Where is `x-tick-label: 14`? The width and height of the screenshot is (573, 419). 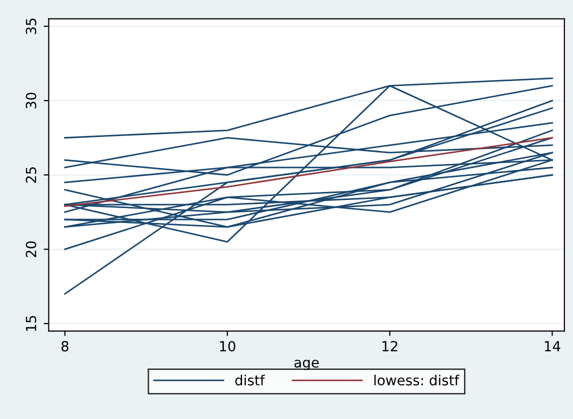
x-tick-label: 14 is located at coordinates (552, 346).